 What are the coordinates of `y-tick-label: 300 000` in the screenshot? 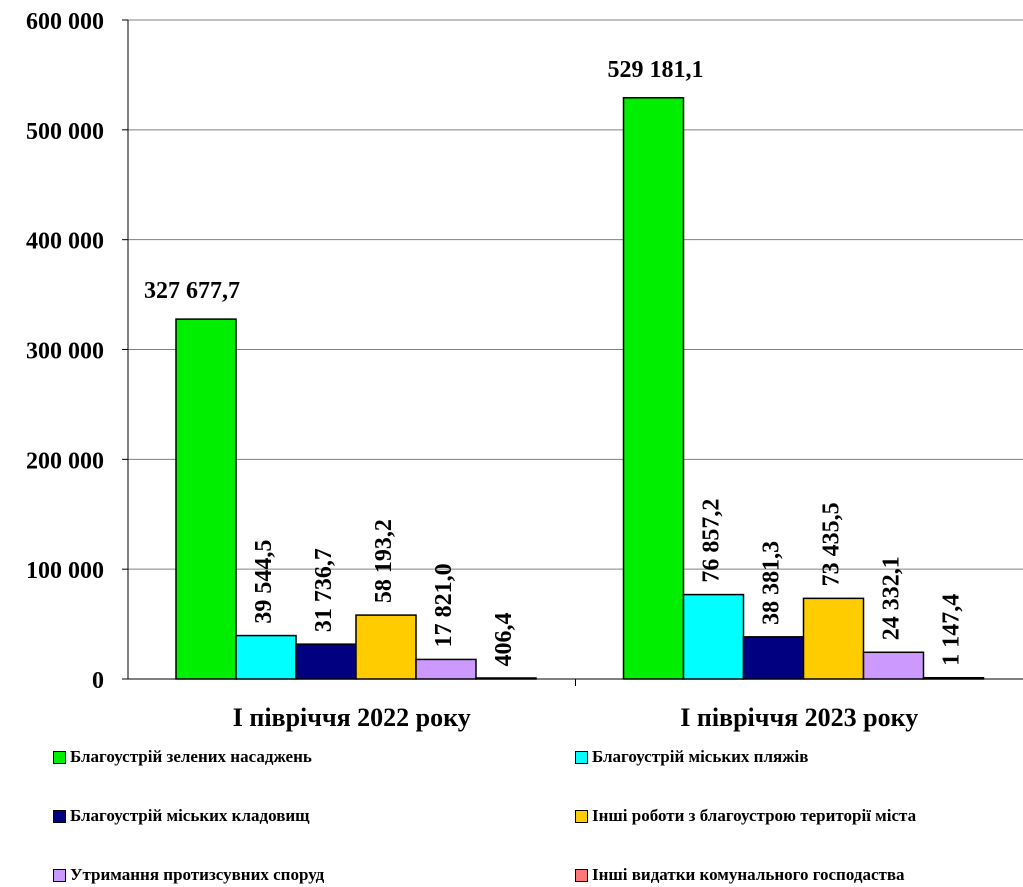 It's located at (65, 352).